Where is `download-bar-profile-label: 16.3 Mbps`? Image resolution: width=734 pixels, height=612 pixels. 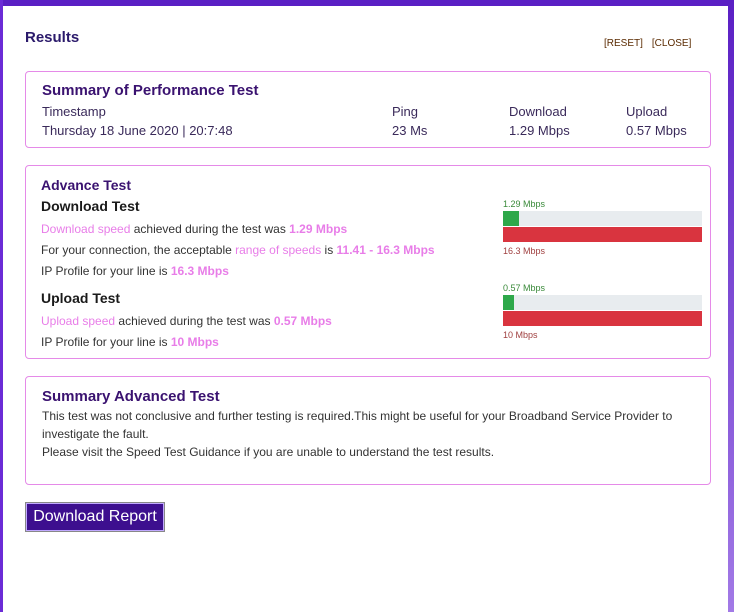
download-bar-profile-label: 16.3 Mbps is located at coordinates (524, 251).